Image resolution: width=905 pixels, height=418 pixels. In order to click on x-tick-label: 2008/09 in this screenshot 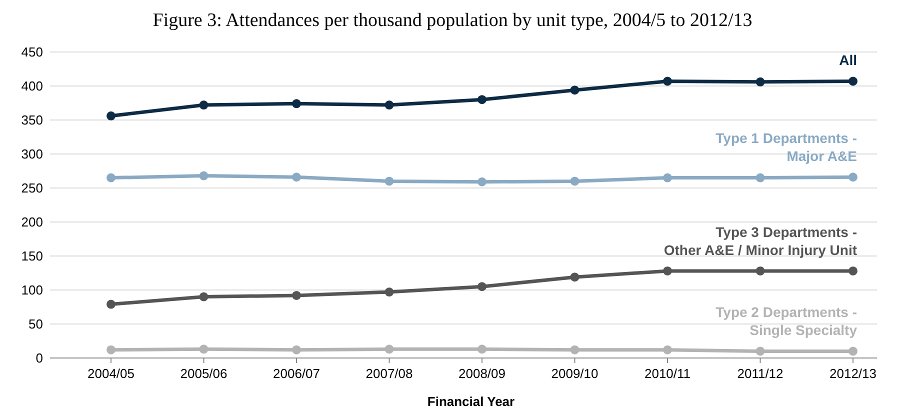, I will do `click(482, 373)`.